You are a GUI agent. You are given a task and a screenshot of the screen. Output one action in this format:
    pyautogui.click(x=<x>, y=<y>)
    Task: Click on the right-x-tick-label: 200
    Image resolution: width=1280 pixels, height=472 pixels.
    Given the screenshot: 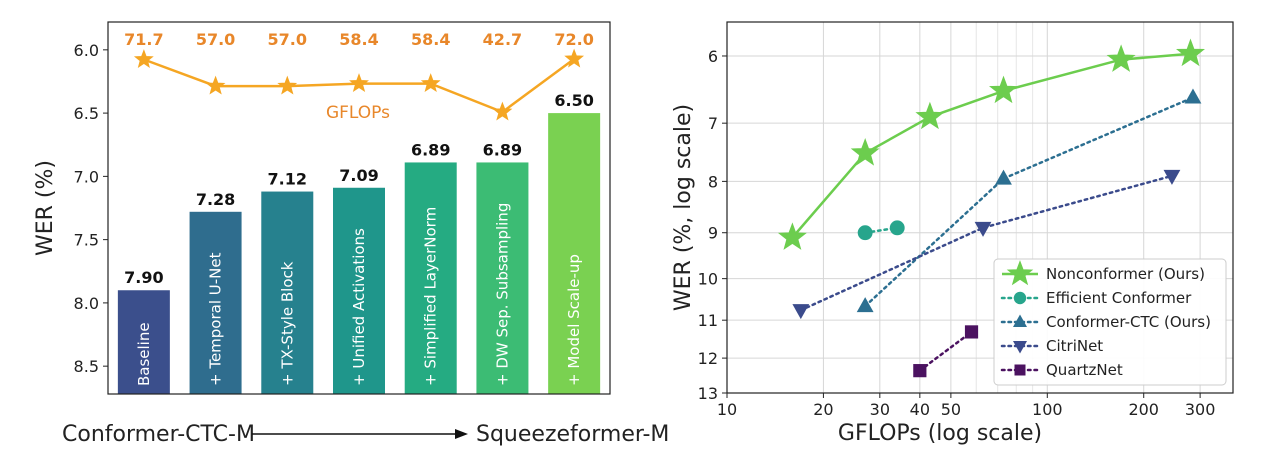 What is the action you would take?
    pyautogui.click(x=1143, y=409)
    